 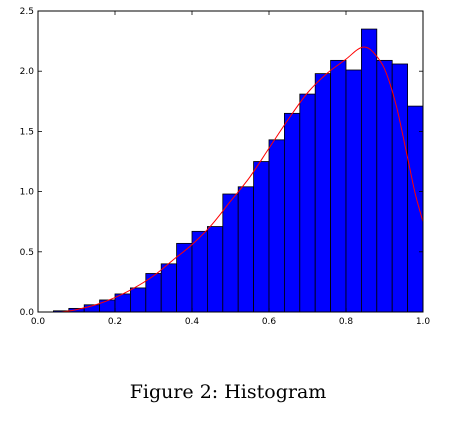 I want to click on x-tick-label: 1.0, so click(x=423, y=322).